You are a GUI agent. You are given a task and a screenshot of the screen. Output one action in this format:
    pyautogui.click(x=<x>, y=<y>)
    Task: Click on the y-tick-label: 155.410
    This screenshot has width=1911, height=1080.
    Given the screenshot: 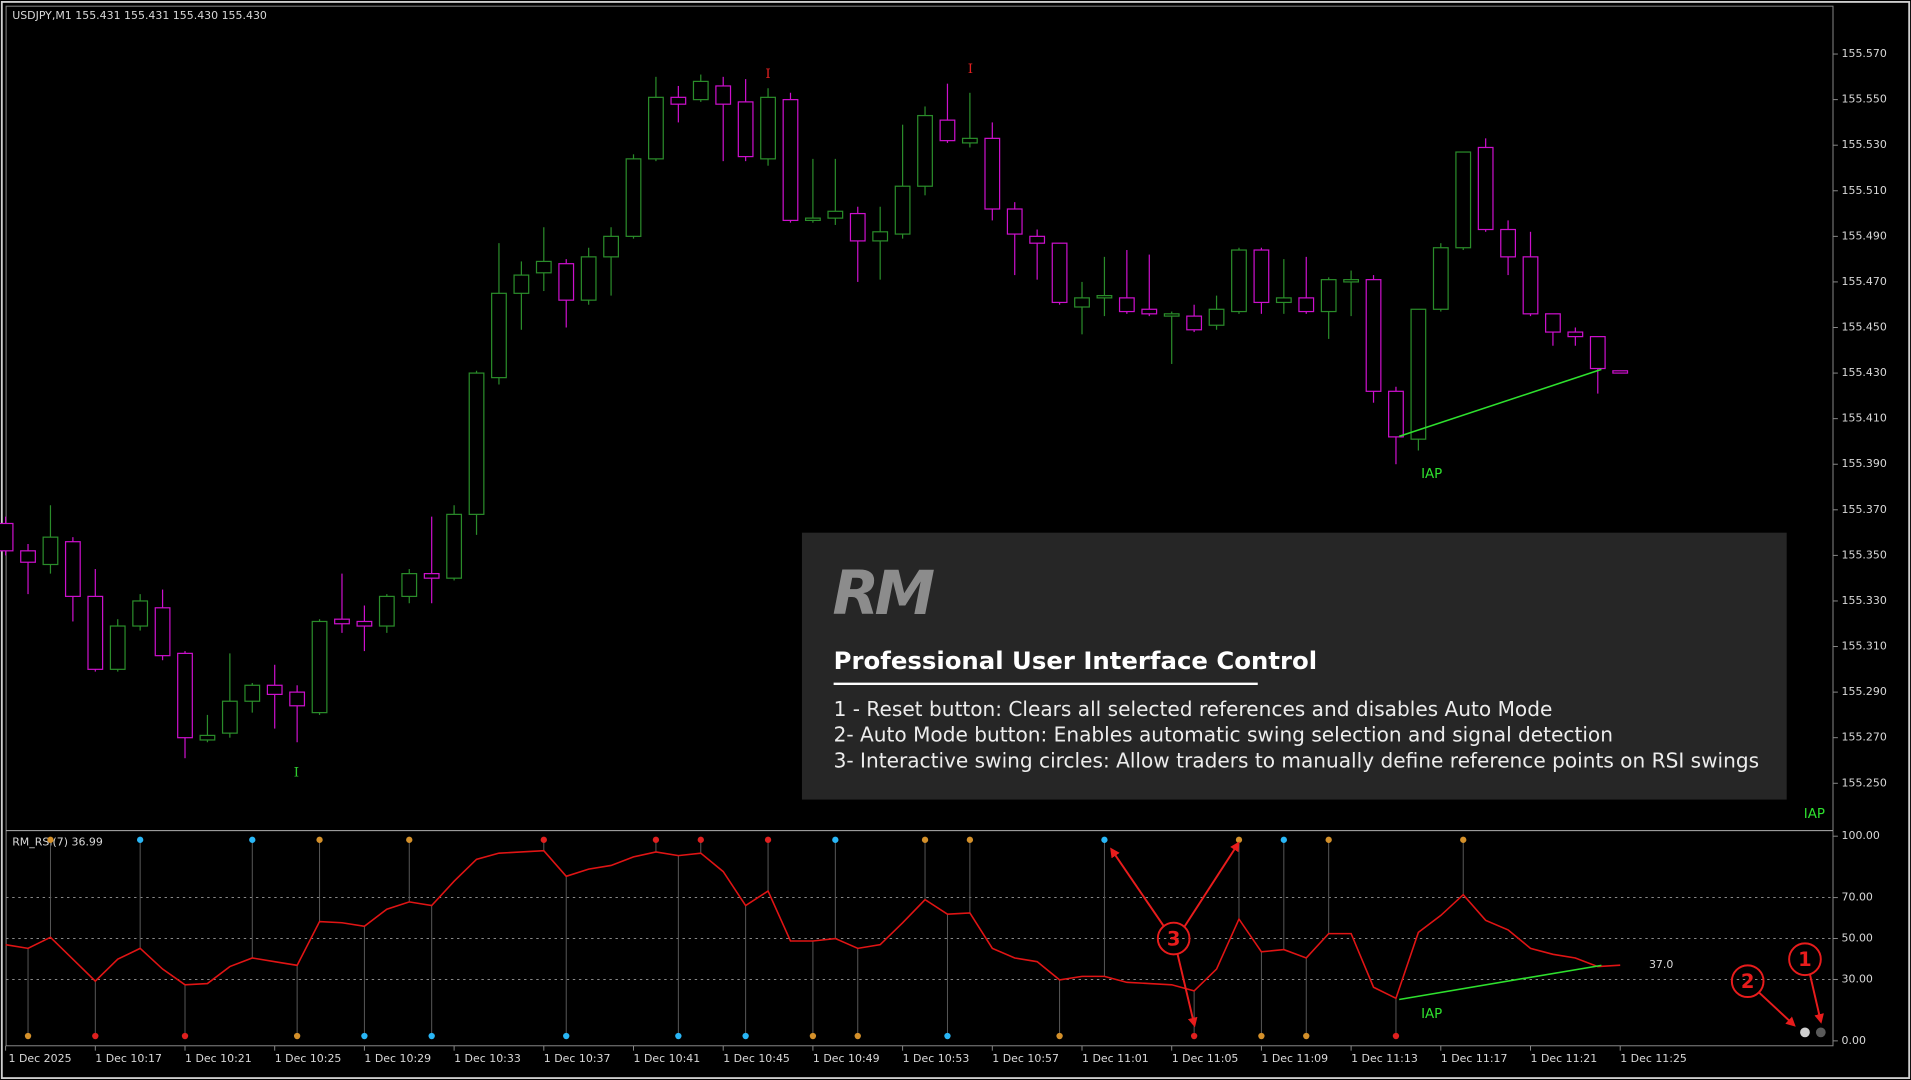 What is the action you would take?
    pyautogui.click(x=1864, y=418)
    